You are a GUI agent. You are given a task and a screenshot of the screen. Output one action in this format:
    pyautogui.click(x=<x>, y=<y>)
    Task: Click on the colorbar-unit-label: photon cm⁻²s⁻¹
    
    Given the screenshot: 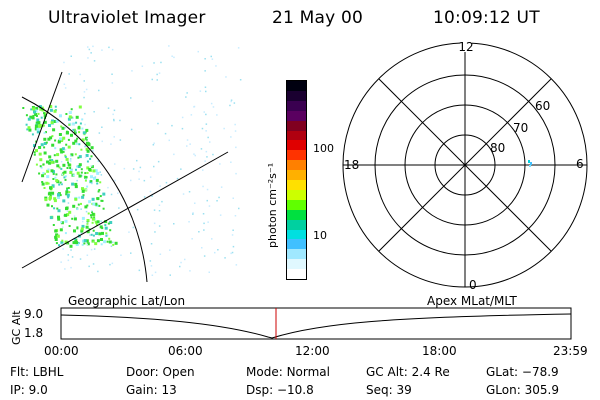 What is the action you would take?
    pyautogui.click(x=272, y=205)
    